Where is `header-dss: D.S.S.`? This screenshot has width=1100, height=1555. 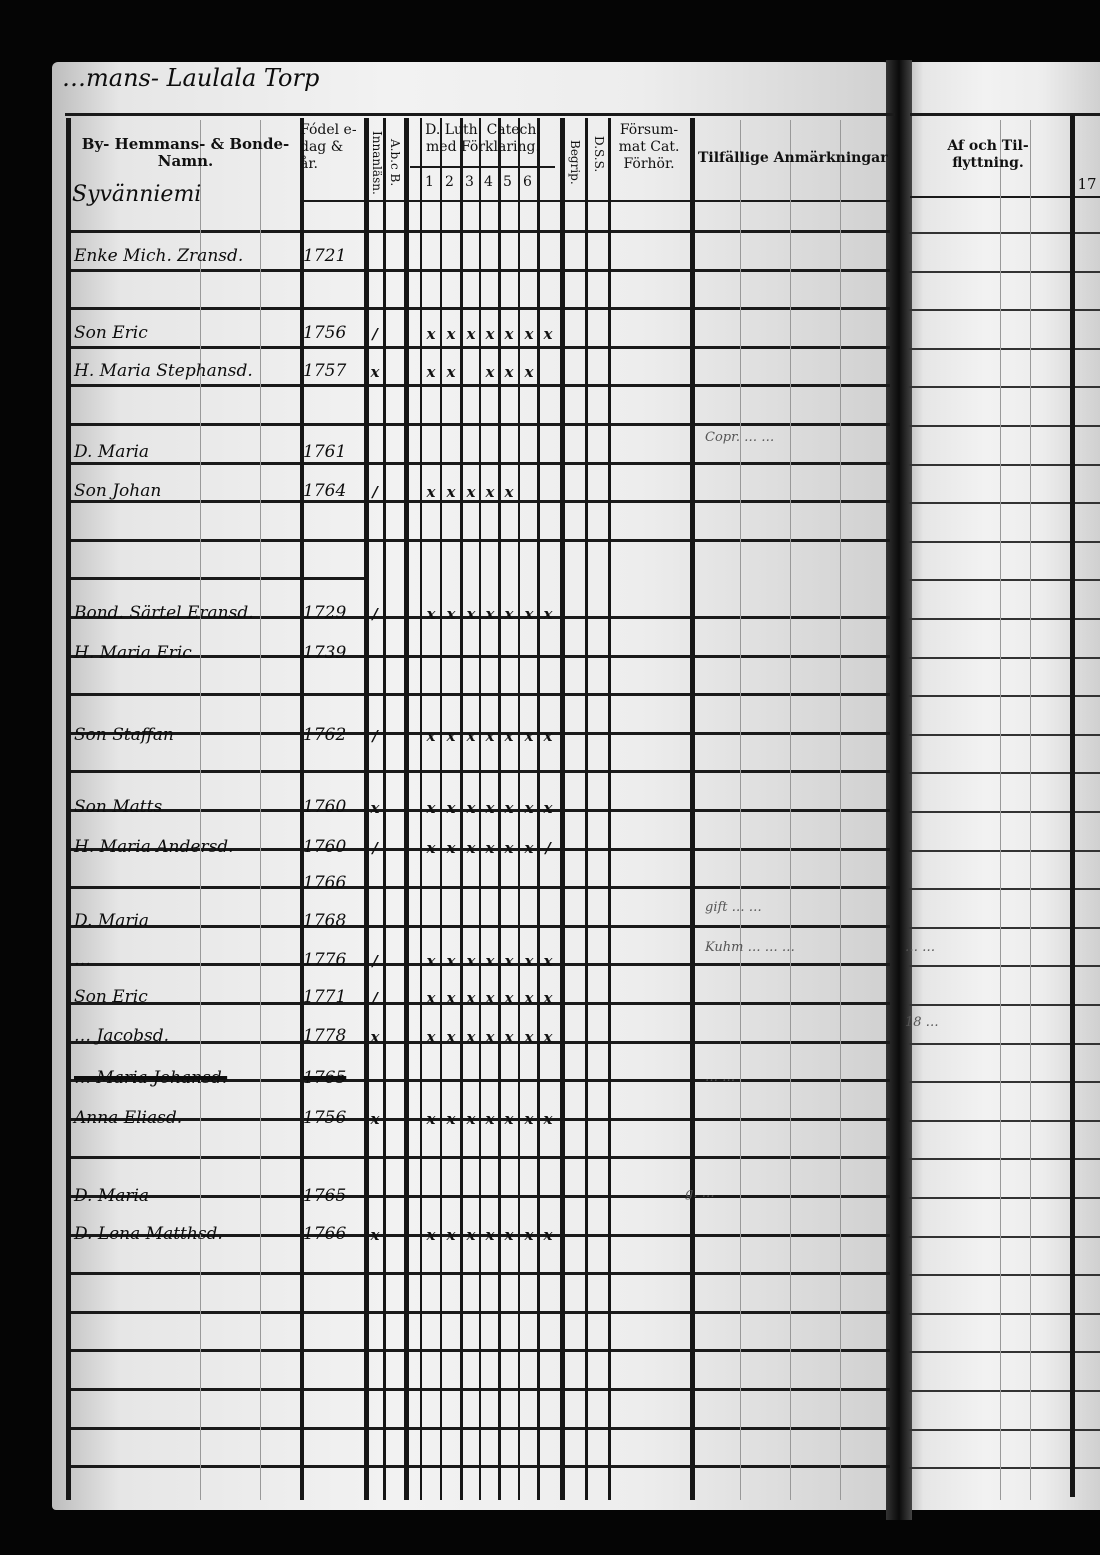
header-dss: D.S.S. is located at coordinates (599, 154).